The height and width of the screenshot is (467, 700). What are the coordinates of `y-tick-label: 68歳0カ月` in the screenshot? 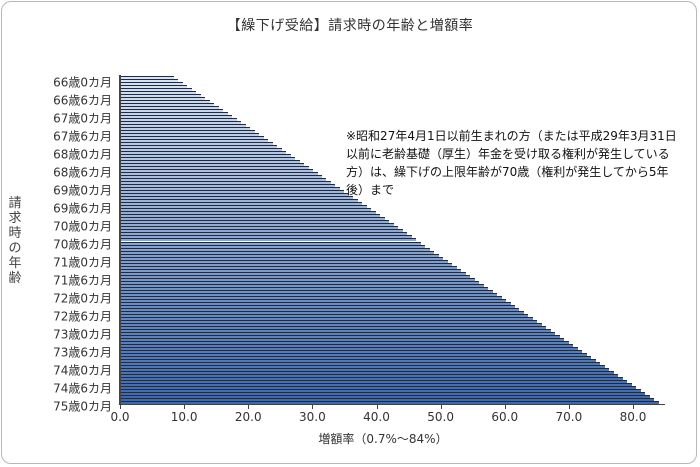 It's located at (82, 154).